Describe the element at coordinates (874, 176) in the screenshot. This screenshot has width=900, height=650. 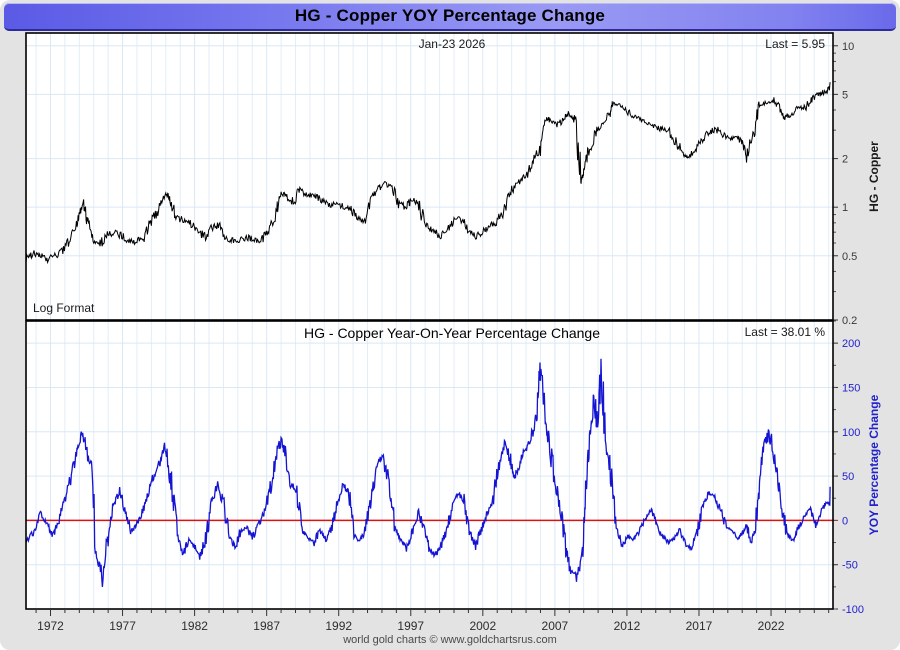
I see `price-axis-title: HG - Copper` at that location.